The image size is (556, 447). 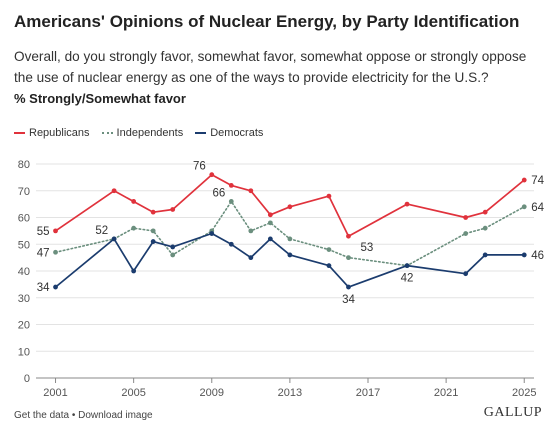 I want to click on legend-label-democrats: Democrats, so click(x=237, y=133).